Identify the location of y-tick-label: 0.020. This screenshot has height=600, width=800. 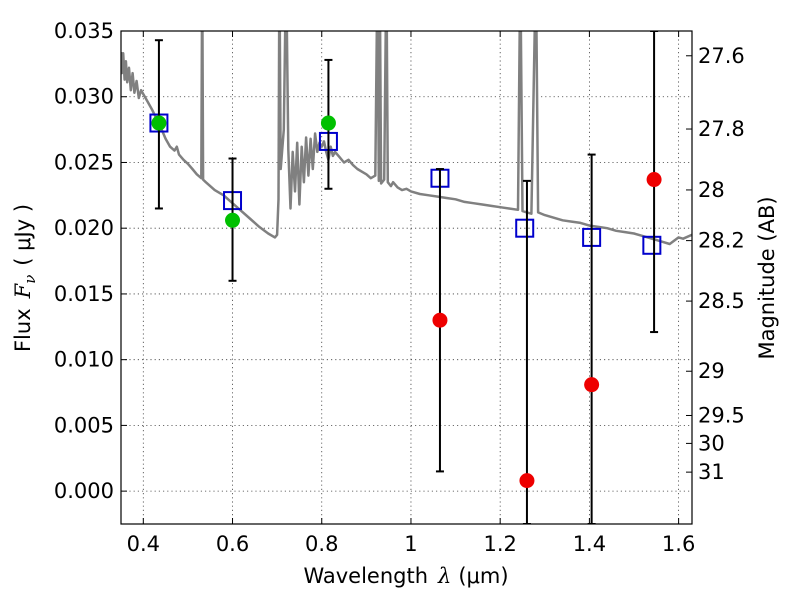
(84, 228).